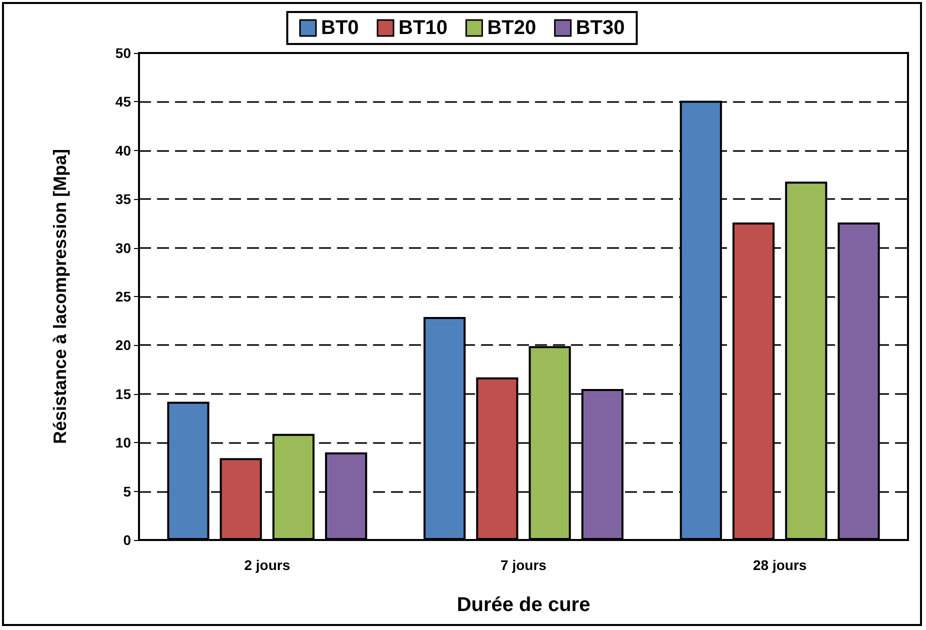 The image size is (926, 630). Describe the element at coordinates (123, 296) in the screenshot. I see `y-tick-label: 25` at that location.